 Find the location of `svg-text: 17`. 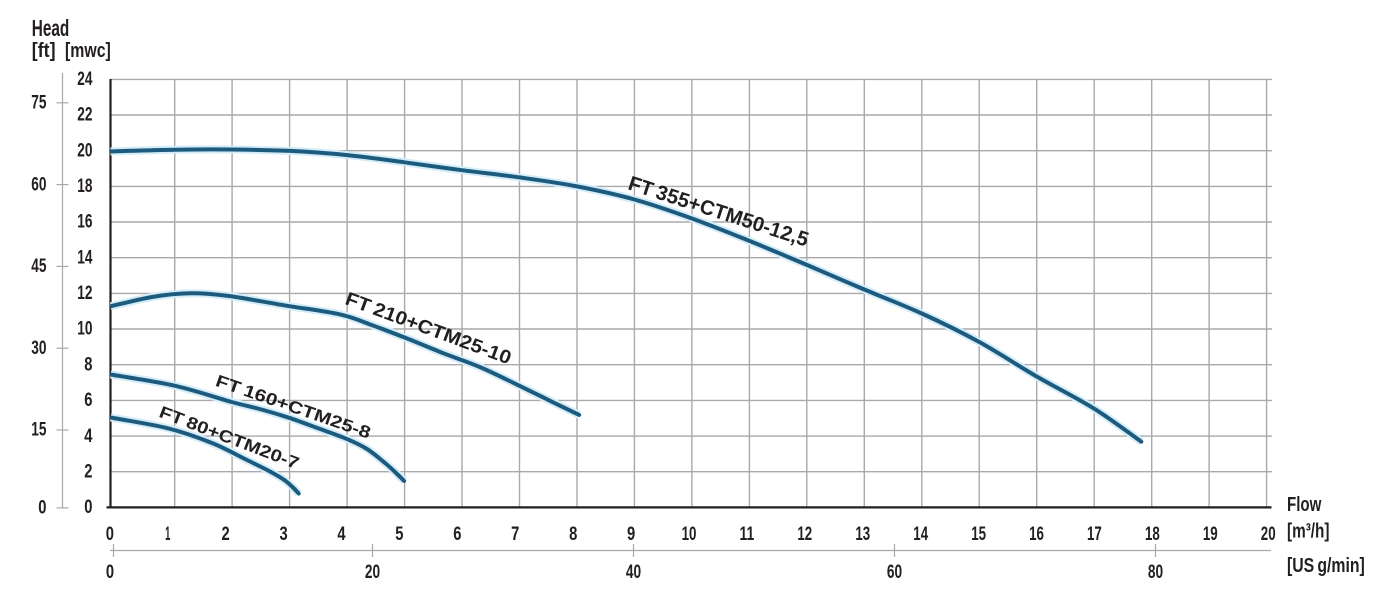

svg-text: 17 is located at coordinates (1094, 534).